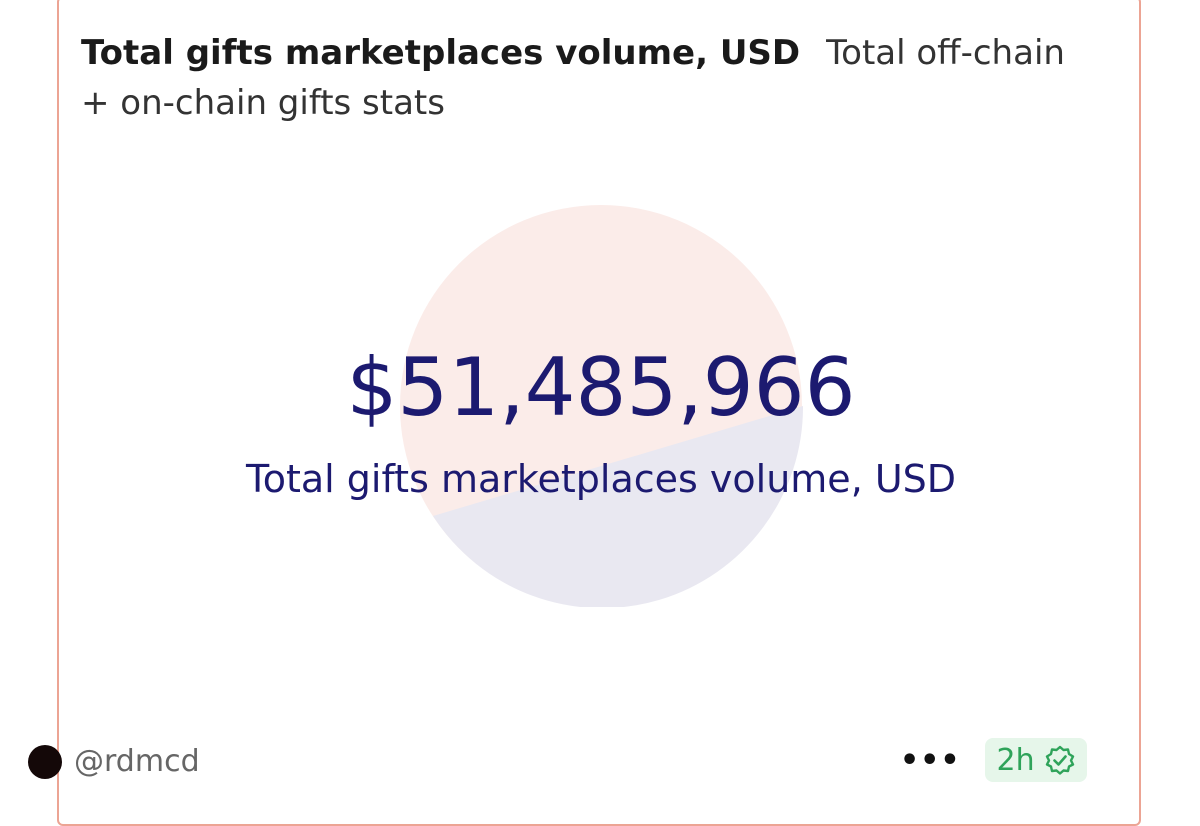  I want to click on author-handle: @rdmcd, so click(137, 761).